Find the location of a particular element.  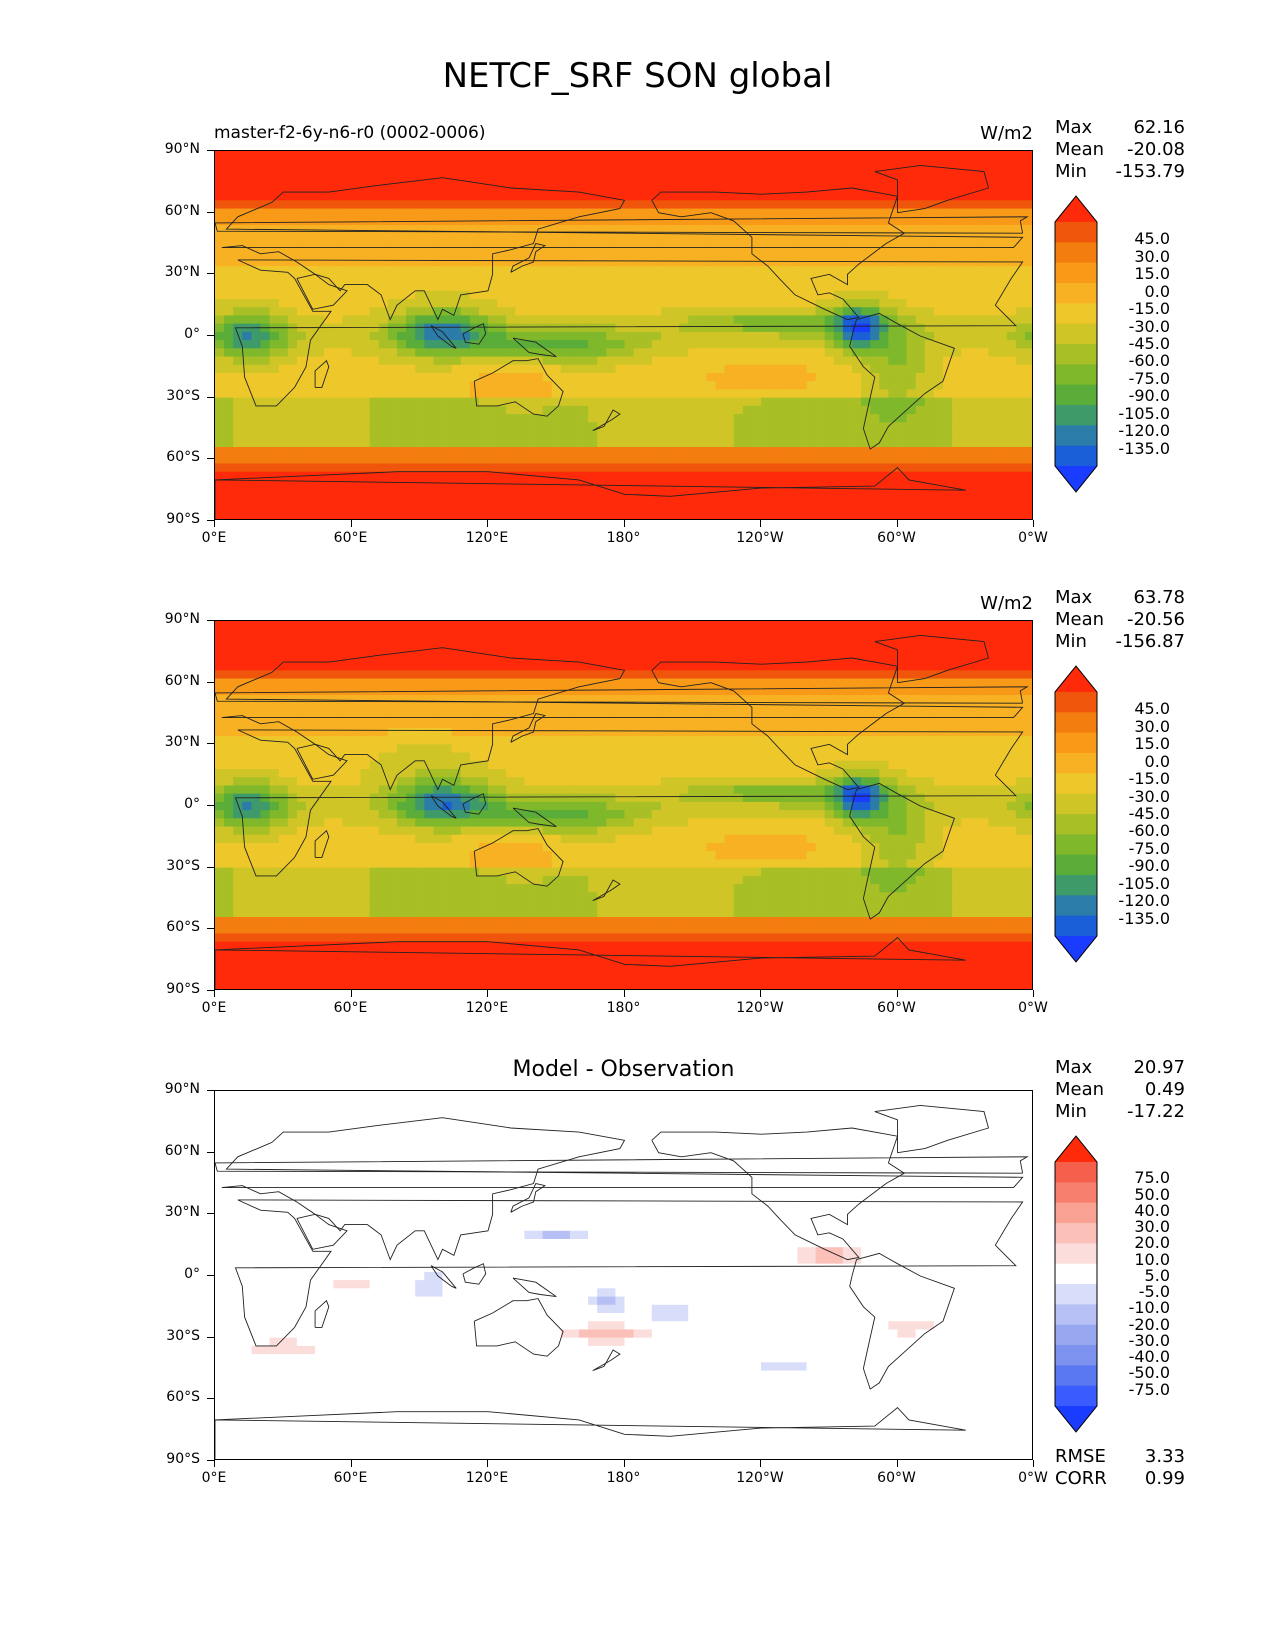

panel-left-title: master-f2-6y-n6-r0 (0002-0006) is located at coordinates (350, 133).